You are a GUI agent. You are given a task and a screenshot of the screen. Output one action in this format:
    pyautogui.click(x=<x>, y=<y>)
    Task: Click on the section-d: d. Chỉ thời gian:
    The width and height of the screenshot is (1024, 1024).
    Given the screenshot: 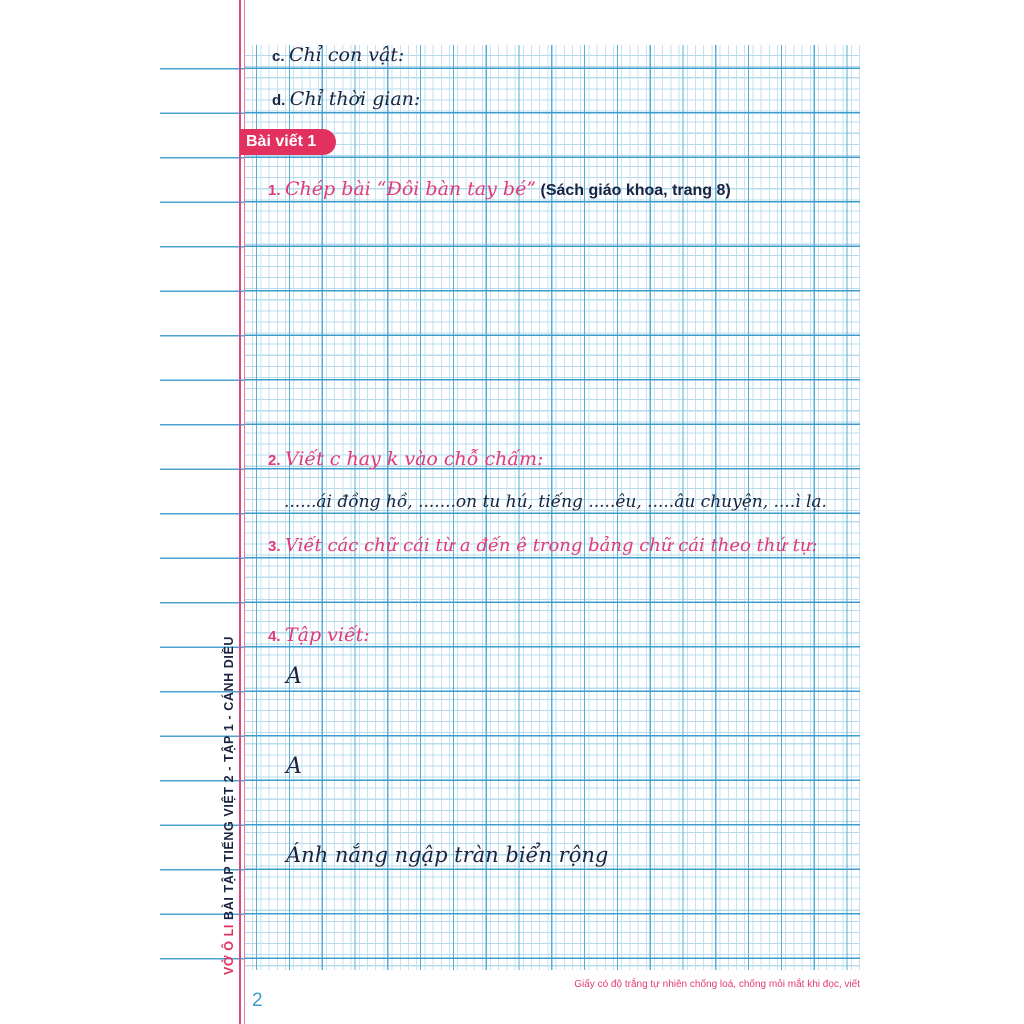 What is the action you would take?
    pyautogui.click(x=346, y=99)
    